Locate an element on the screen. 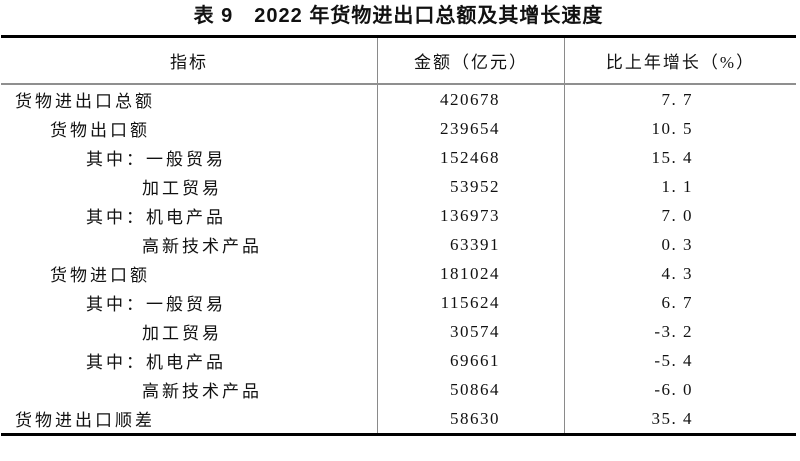 Image resolution: width=800 pixels, height=461 pixels. growth-cell: 1. 1 is located at coordinates (677, 186).